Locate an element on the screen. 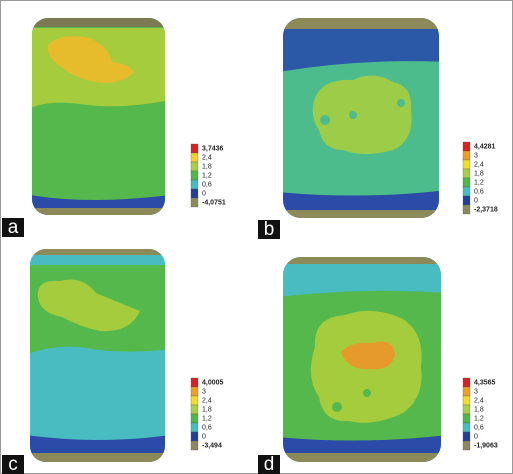 The height and width of the screenshot is (474, 513). panel-b is located at coordinates (361, 118).